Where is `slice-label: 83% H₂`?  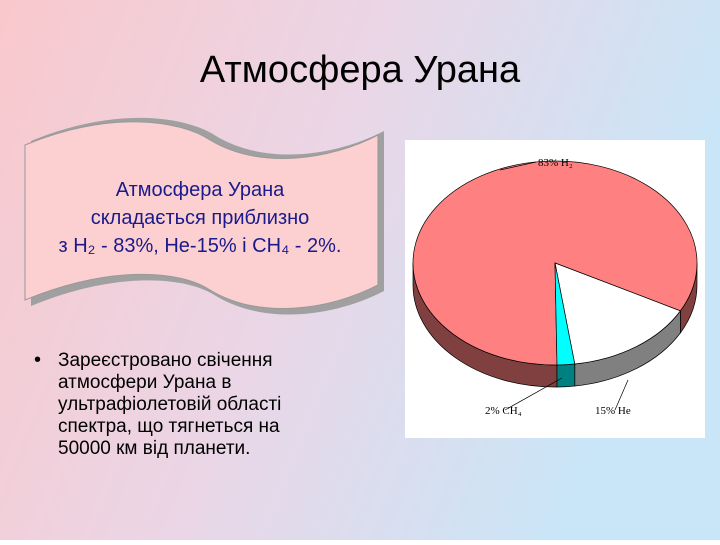 slice-label: 83% H₂ is located at coordinates (555, 163).